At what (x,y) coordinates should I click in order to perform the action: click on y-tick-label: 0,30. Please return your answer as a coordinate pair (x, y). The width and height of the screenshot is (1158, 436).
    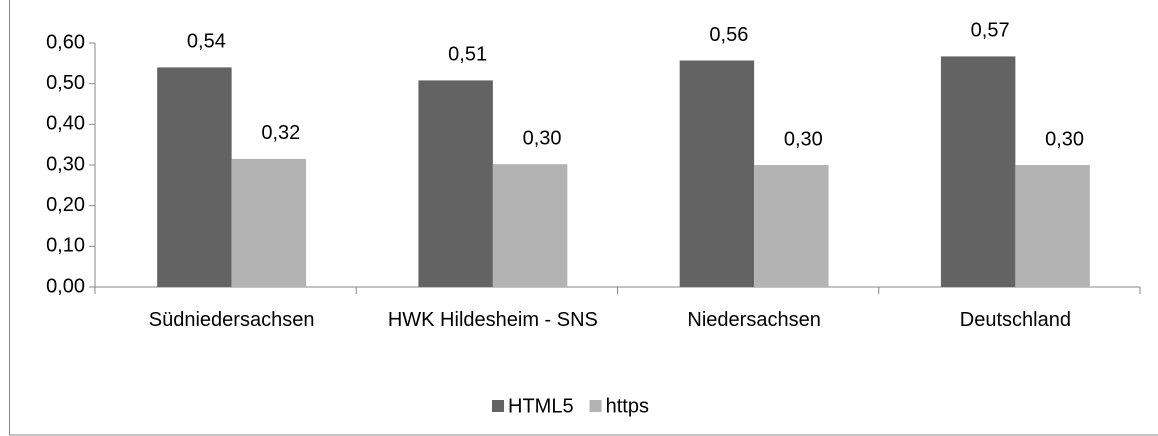
    Looking at the image, I should click on (65, 164).